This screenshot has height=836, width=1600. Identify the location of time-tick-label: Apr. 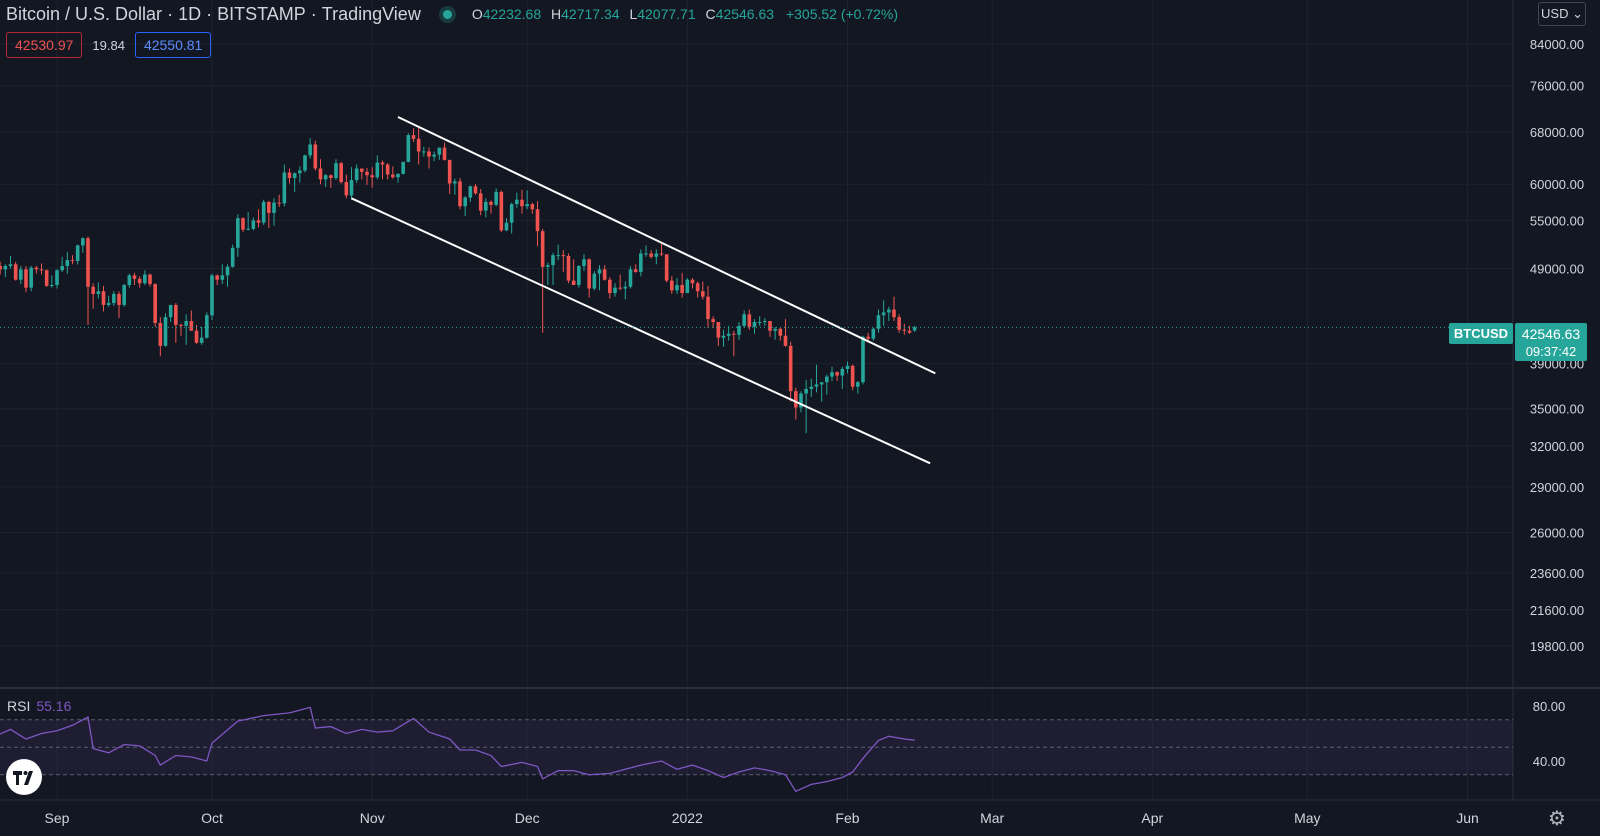
(1152, 818).